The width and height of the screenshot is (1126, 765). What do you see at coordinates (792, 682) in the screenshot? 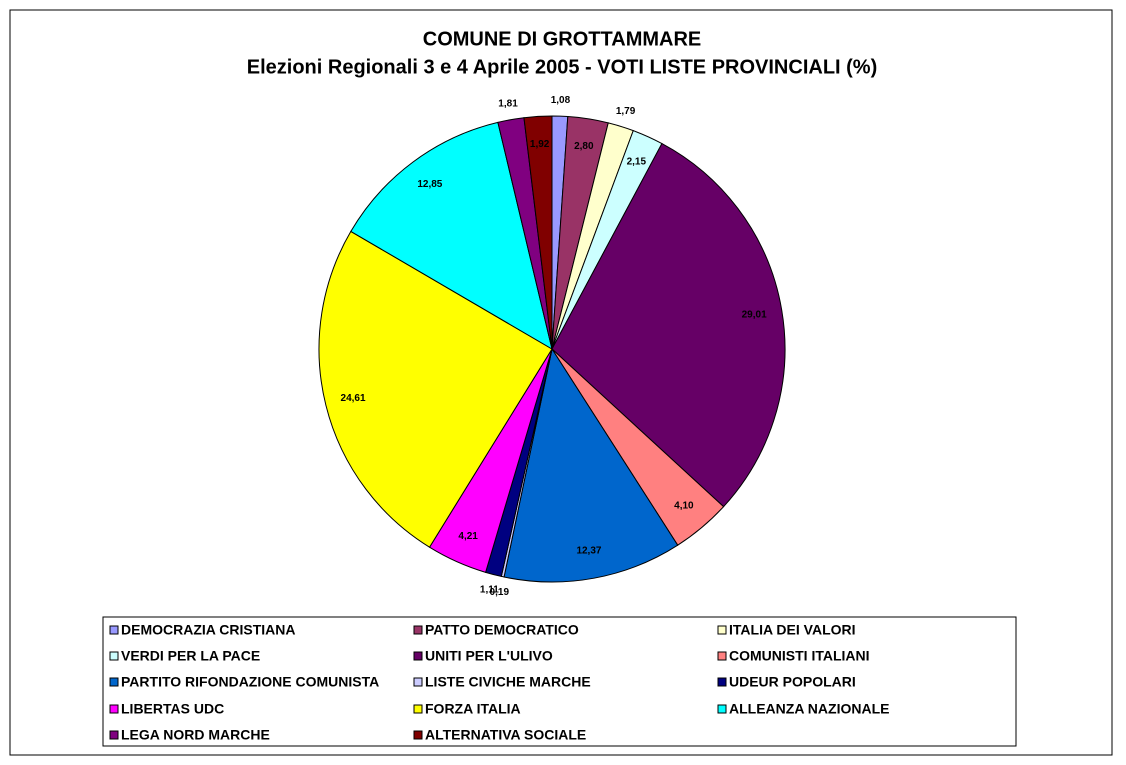
I see `legend-label: UDEUR POPOLARI` at bounding box center [792, 682].